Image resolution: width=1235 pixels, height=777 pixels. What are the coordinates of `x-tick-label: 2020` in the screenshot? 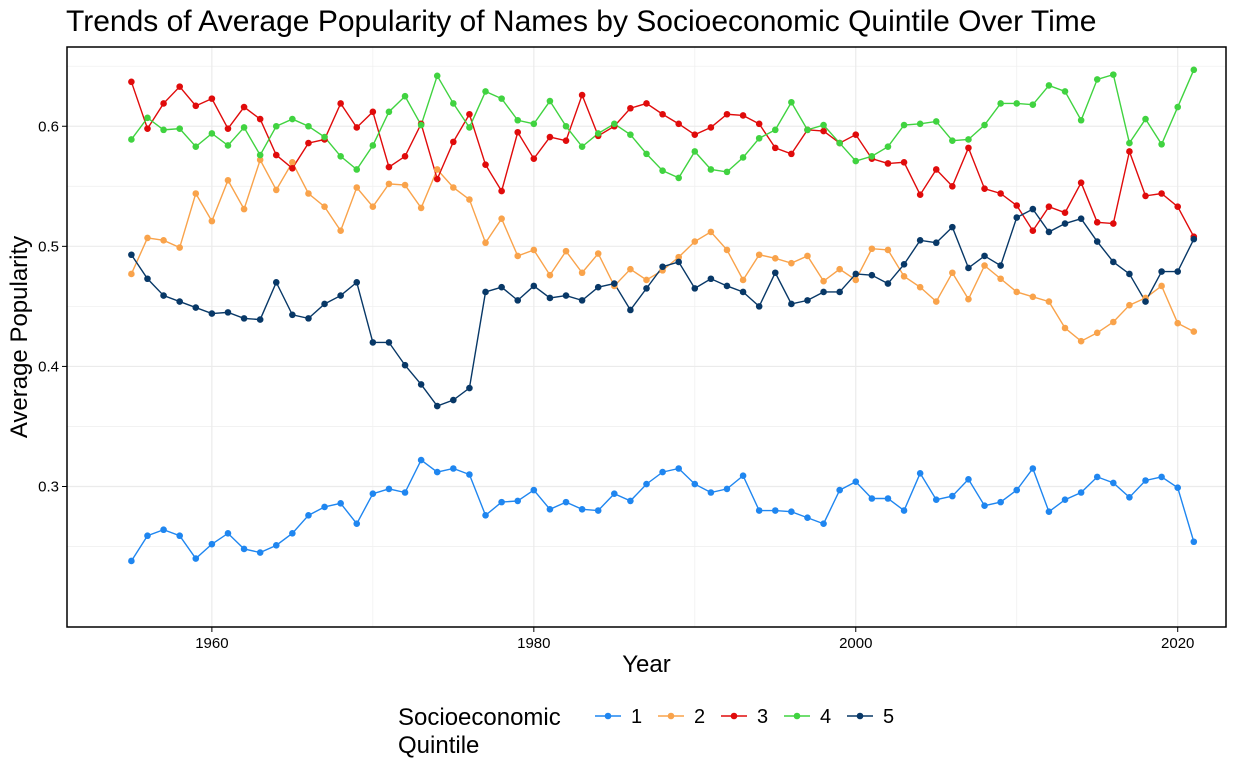 It's located at (1177, 643).